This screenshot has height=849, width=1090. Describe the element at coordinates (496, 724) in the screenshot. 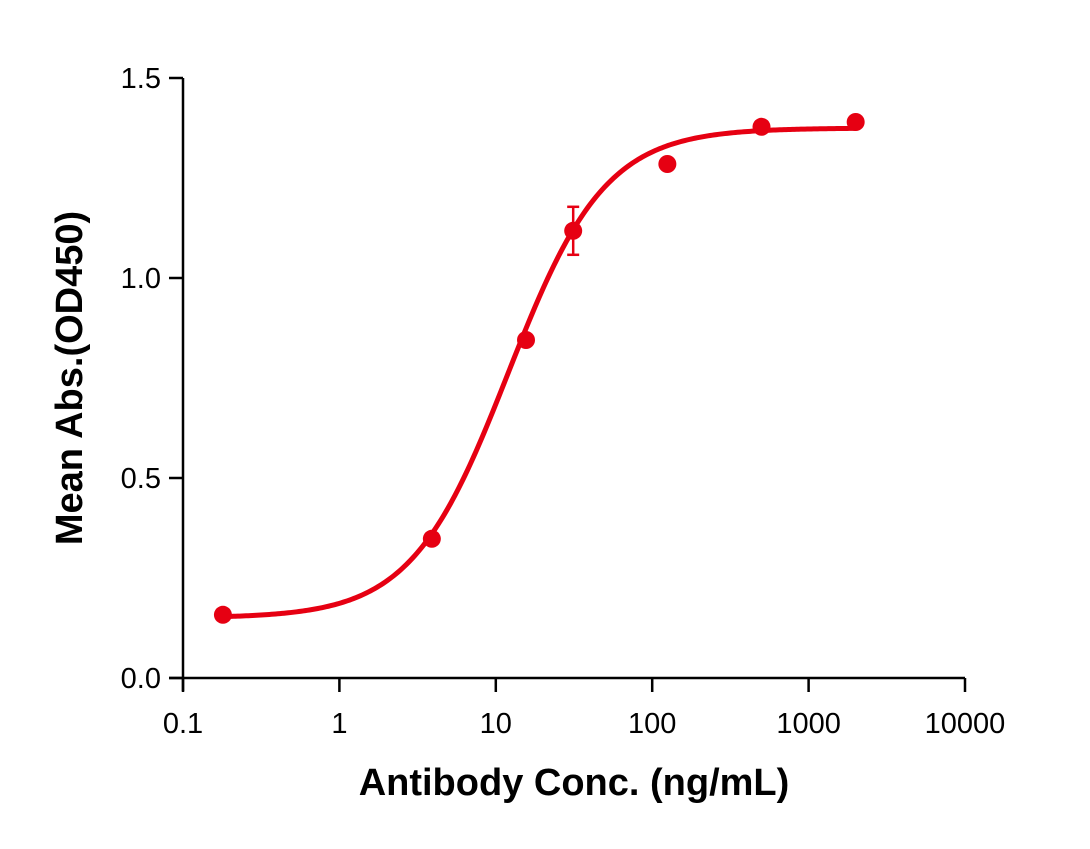

I see `x-tick-label: 10` at that location.